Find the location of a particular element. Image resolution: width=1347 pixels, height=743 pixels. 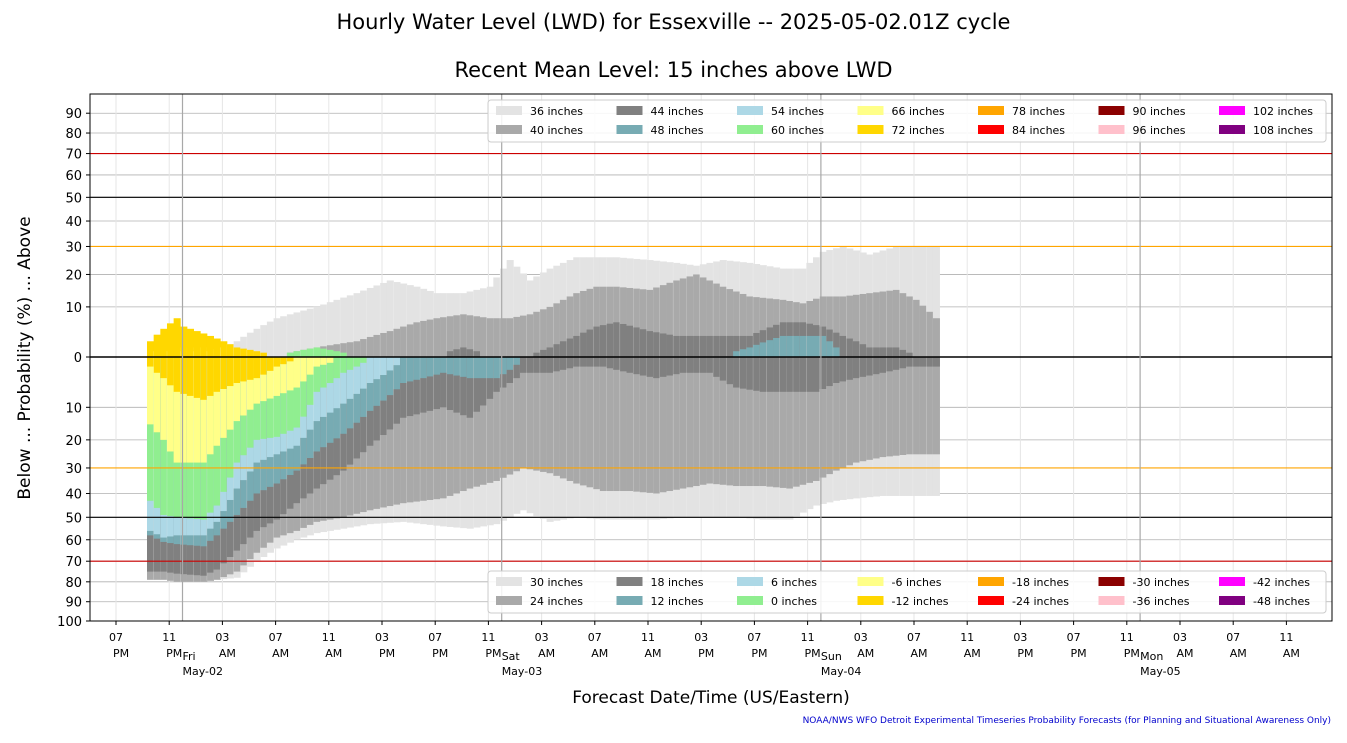

x-tick-hour: 07 is located at coordinates (754, 637).